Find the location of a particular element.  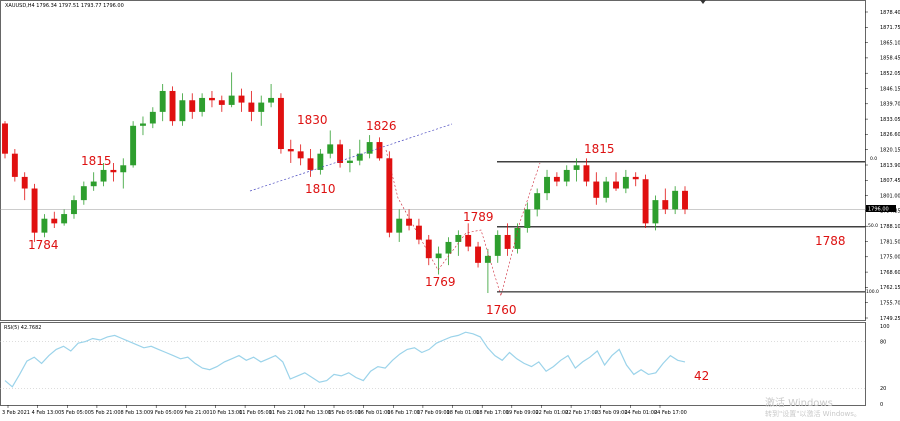

price-tick-label: 1820.15 is located at coordinates (890, 151).